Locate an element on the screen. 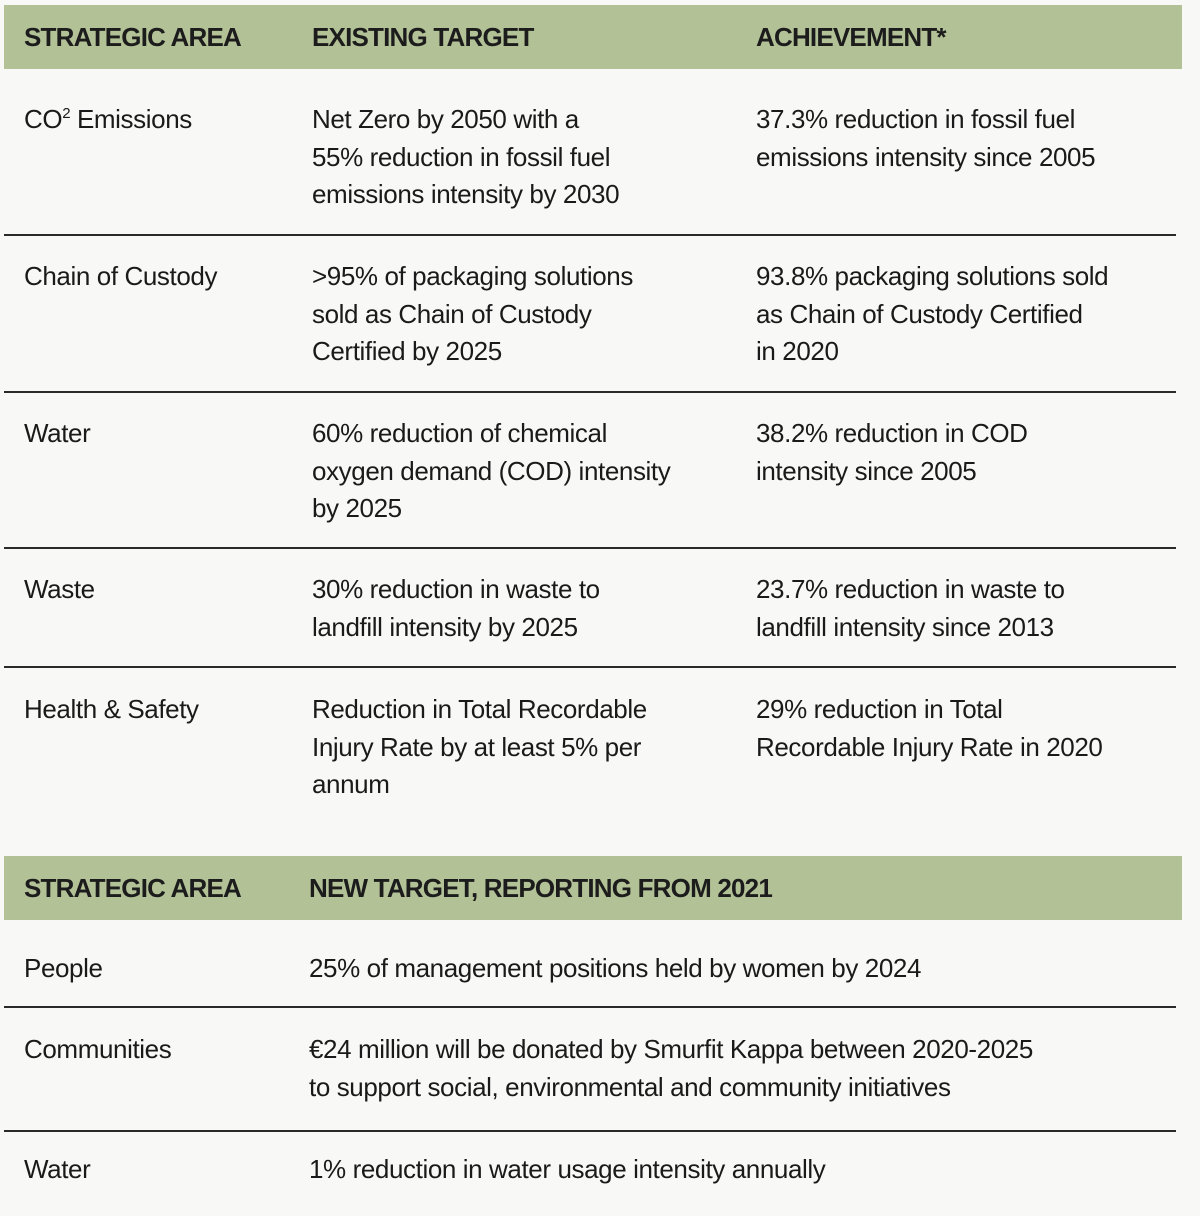 The height and width of the screenshot is (1216, 1200). area-cell: Waste is located at coordinates (59, 589).